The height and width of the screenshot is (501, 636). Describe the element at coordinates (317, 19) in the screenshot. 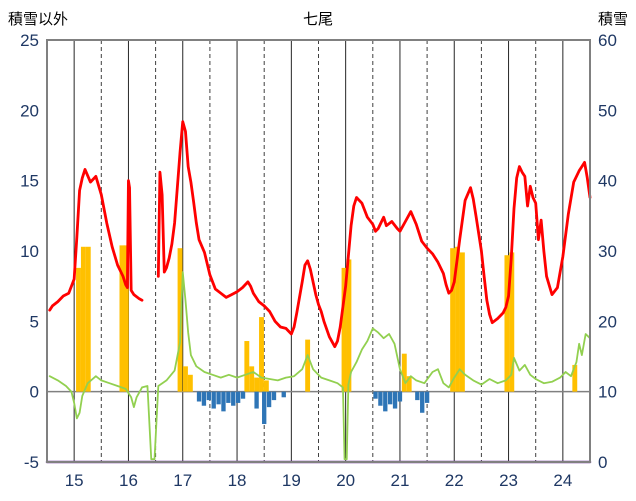

I see `chart-title: 七尾` at that location.